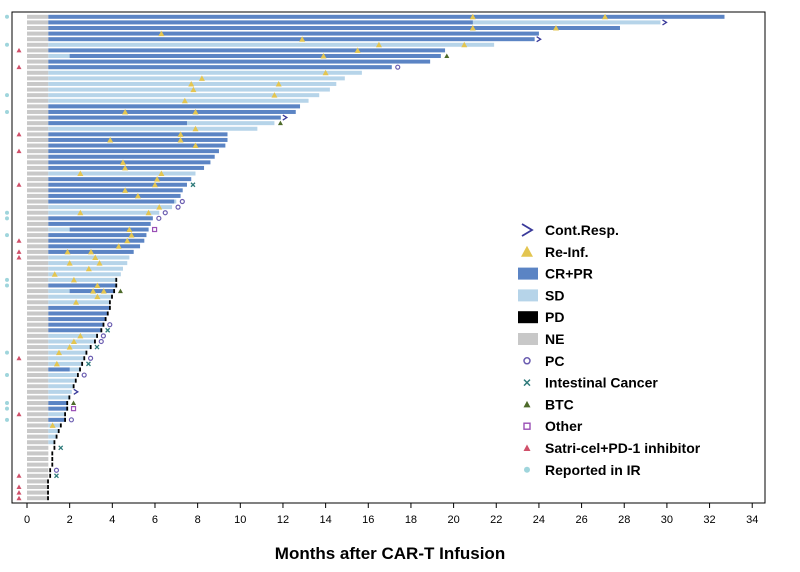  Describe the element at coordinates (564, 426) in the screenshot. I see `legend-label: Other` at that location.